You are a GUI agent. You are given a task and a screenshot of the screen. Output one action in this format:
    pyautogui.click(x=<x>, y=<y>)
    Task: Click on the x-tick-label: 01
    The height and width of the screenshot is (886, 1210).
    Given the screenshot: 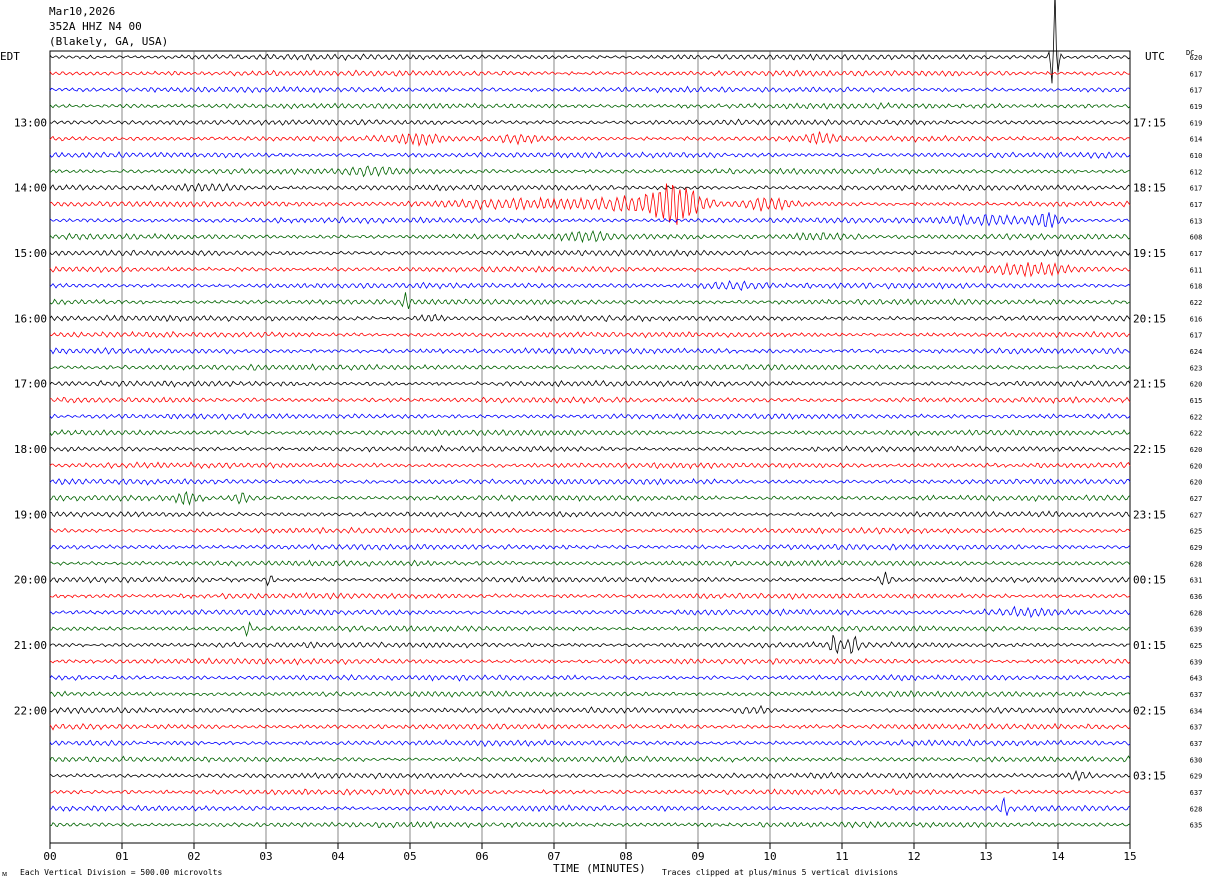 What is the action you would take?
    pyautogui.click(x=121, y=856)
    